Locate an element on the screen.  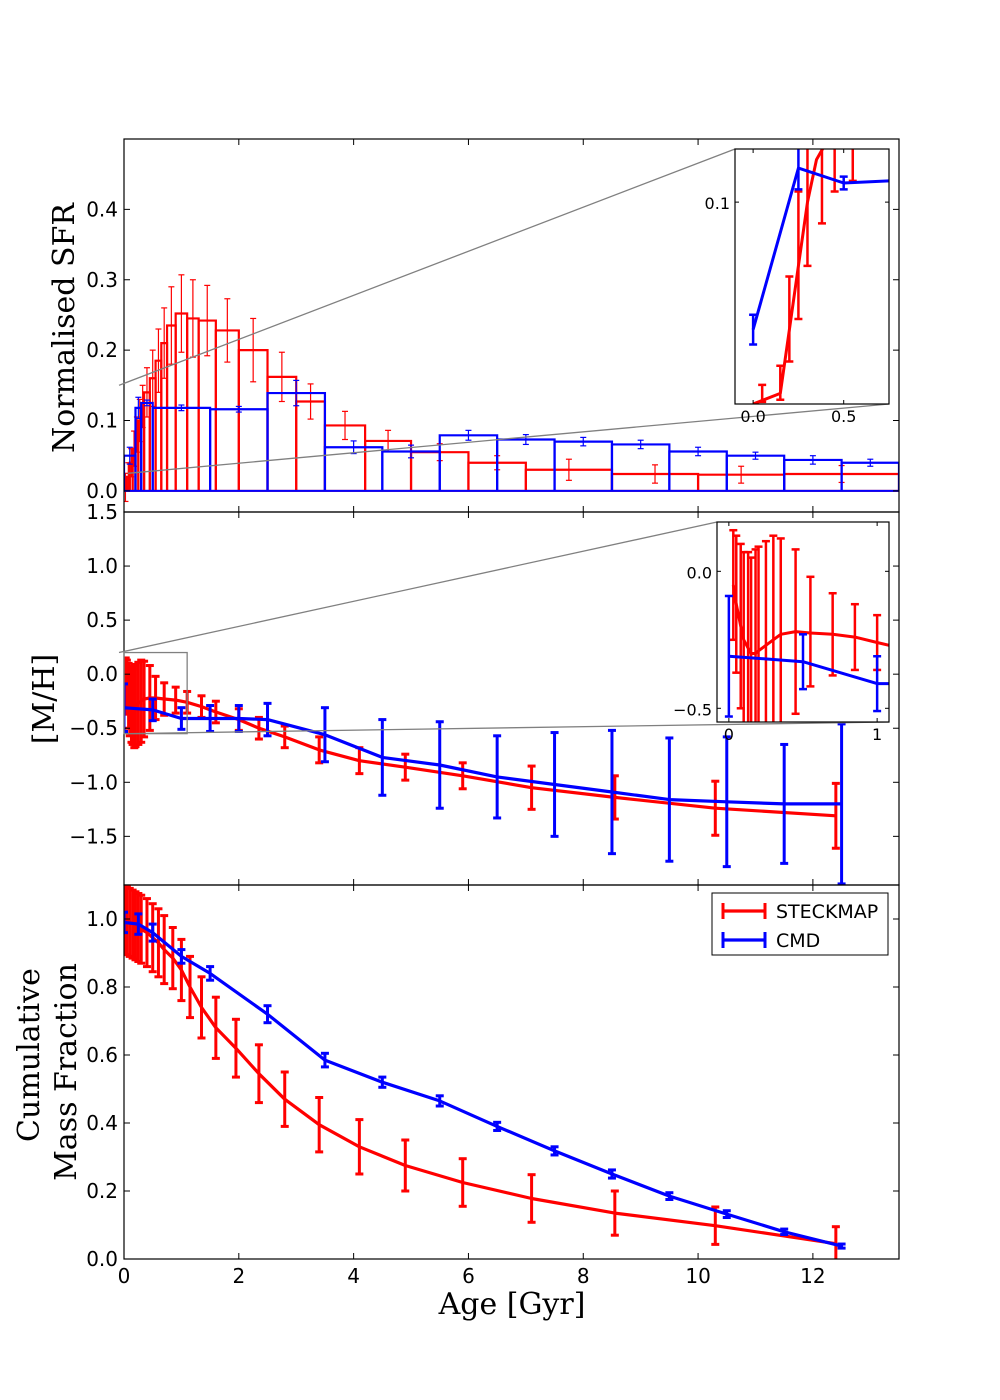
cumulative-ytick-label: 1.0 is located at coordinates (102, 919).